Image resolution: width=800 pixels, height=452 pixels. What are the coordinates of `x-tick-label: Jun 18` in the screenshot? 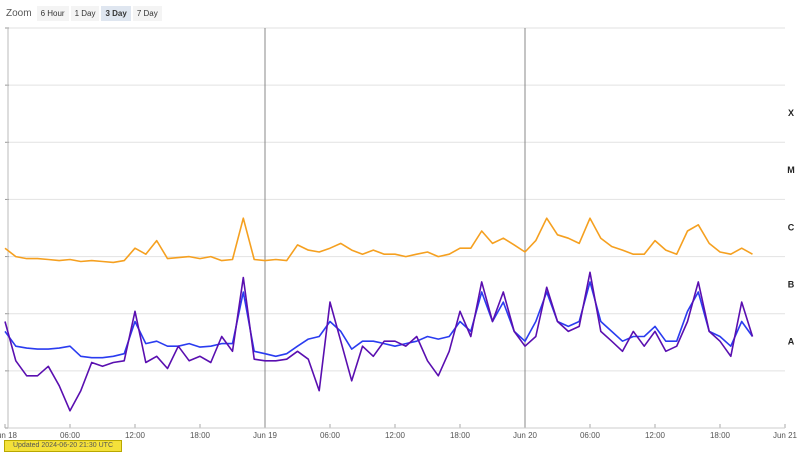 It's located at (9, 435).